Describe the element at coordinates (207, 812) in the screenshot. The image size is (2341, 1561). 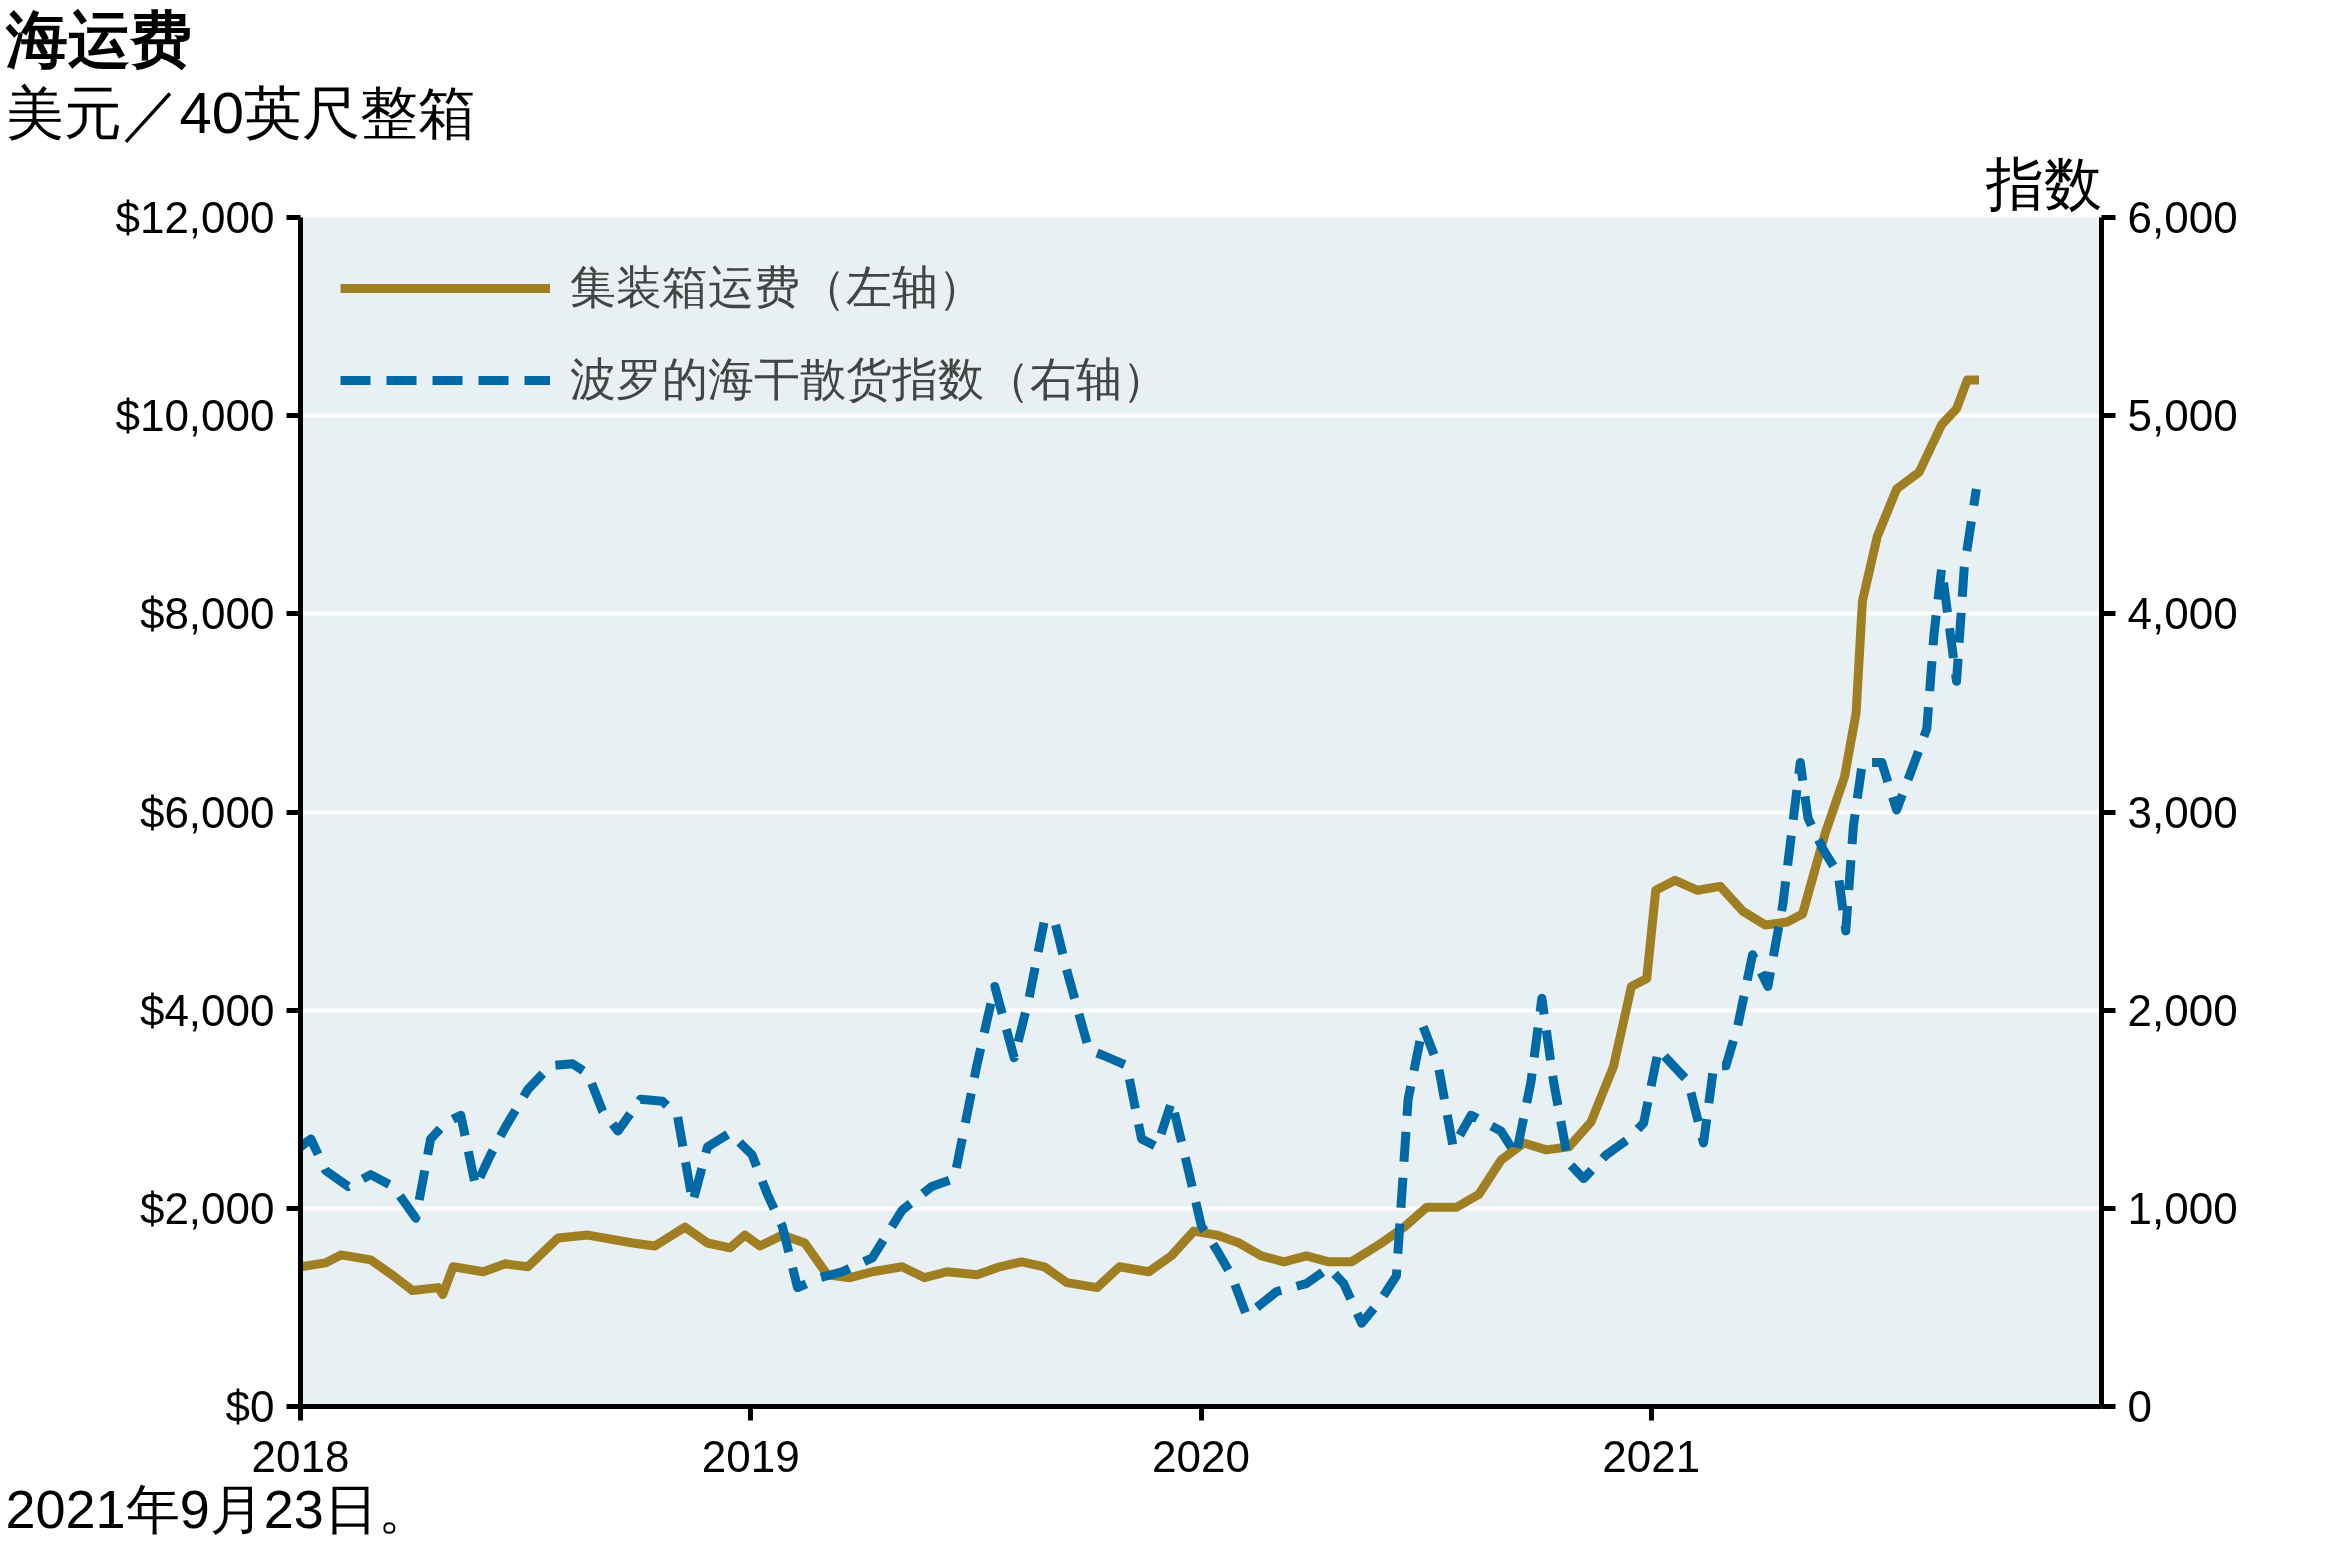
I see `y-tick-label: $6,000` at that location.